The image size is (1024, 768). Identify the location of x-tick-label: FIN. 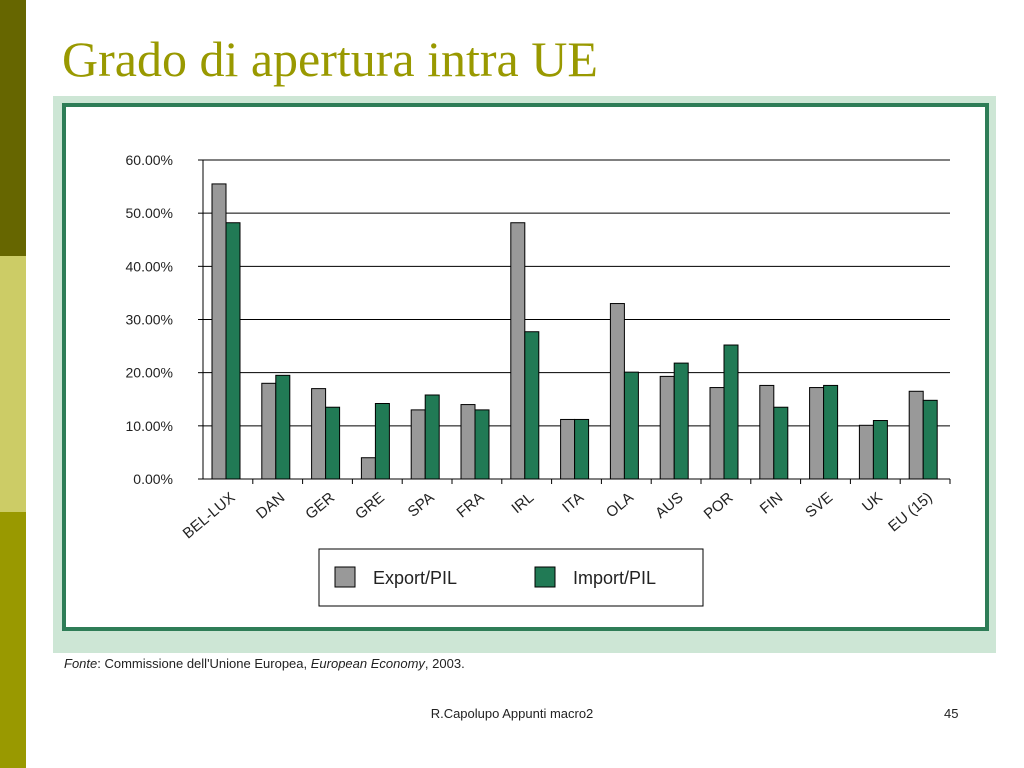
(771, 503).